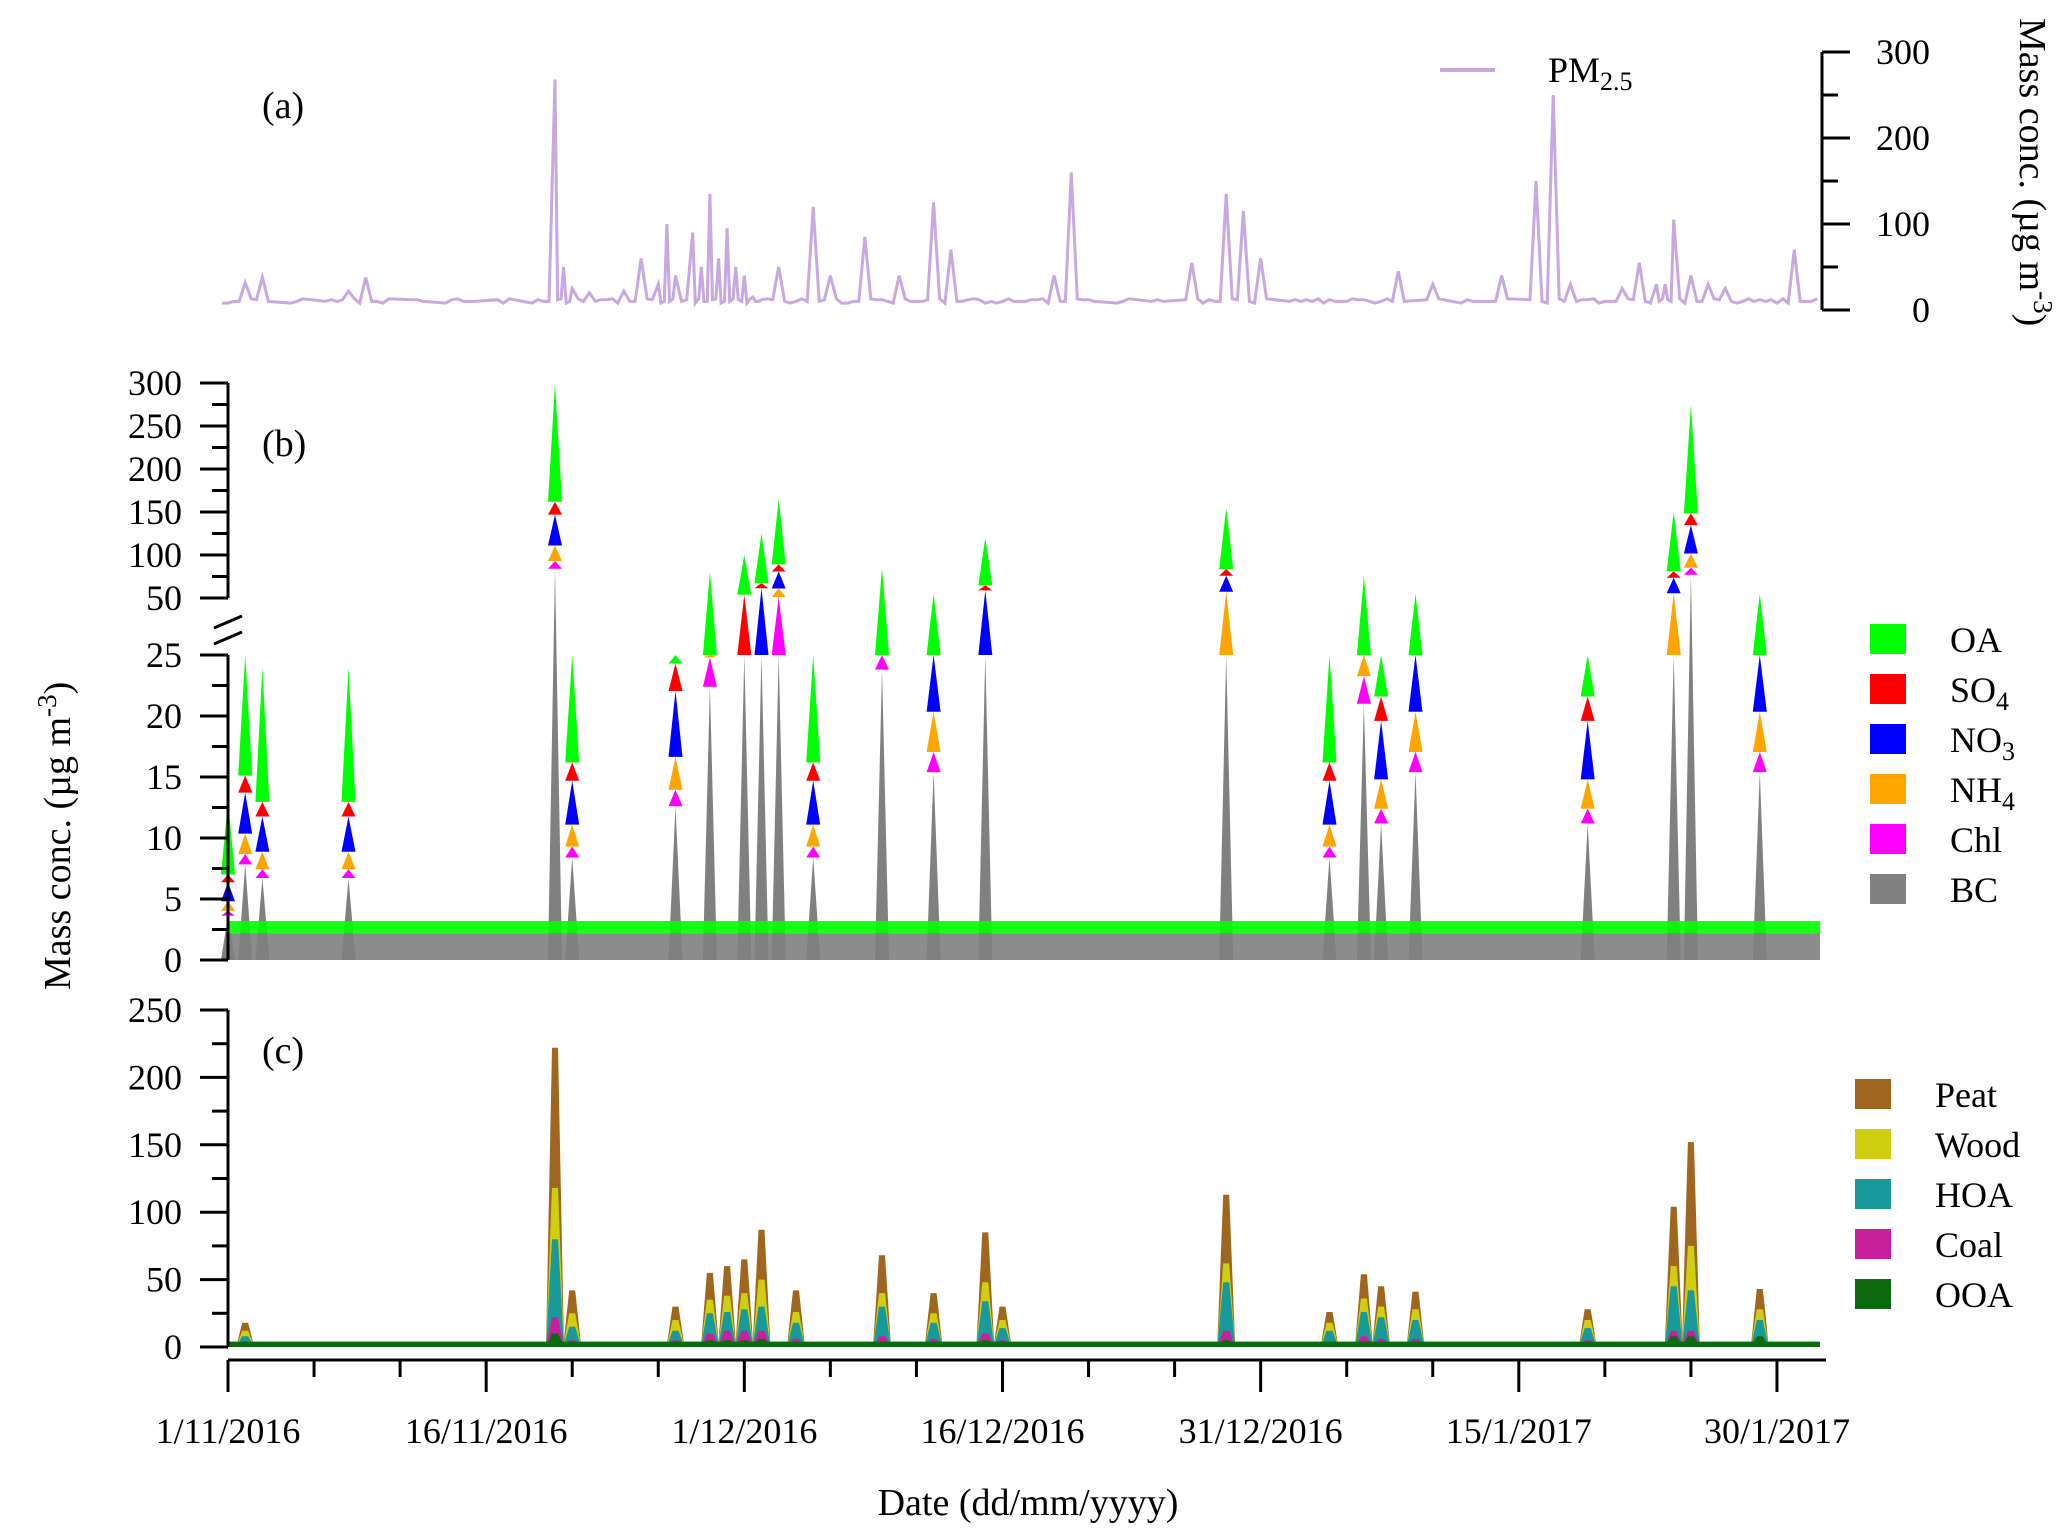 The width and height of the screenshot is (2067, 1533). Describe the element at coordinates (1903, 52) in the screenshot. I see `panel-a-tick-label: 300` at that location.